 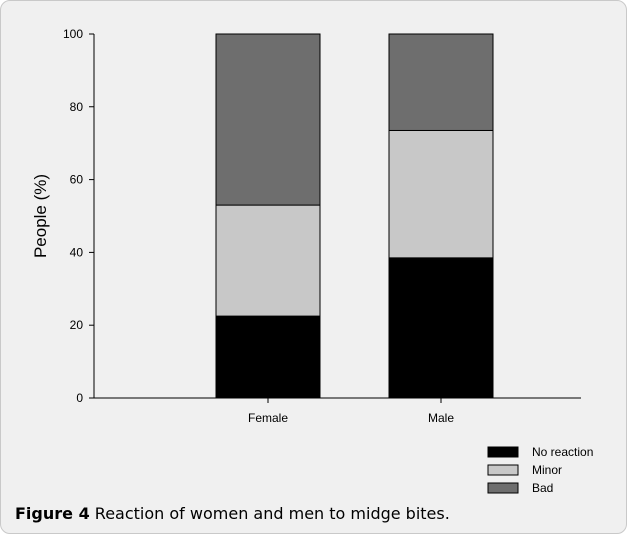 What do you see at coordinates (77, 107) in the screenshot?
I see `y-tick-label: 80` at bounding box center [77, 107].